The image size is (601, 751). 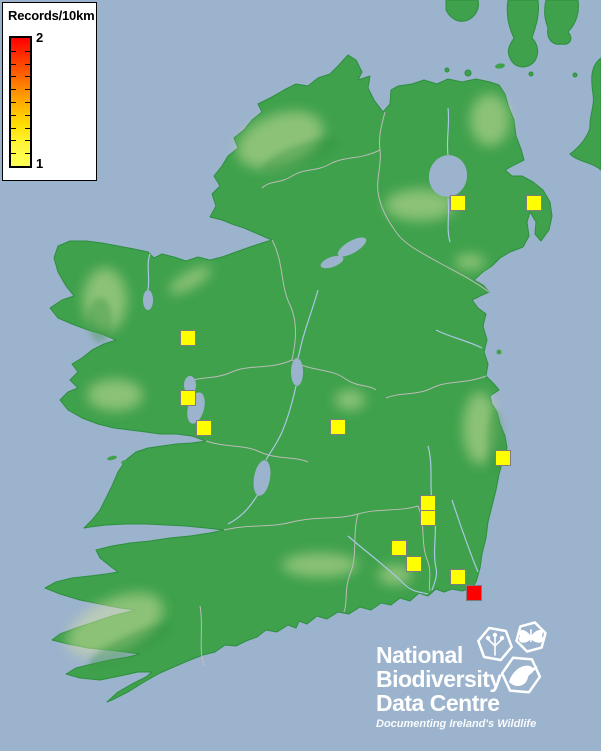 What do you see at coordinates (523, 676) in the screenshot?
I see `bird-icon` at bounding box center [523, 676].